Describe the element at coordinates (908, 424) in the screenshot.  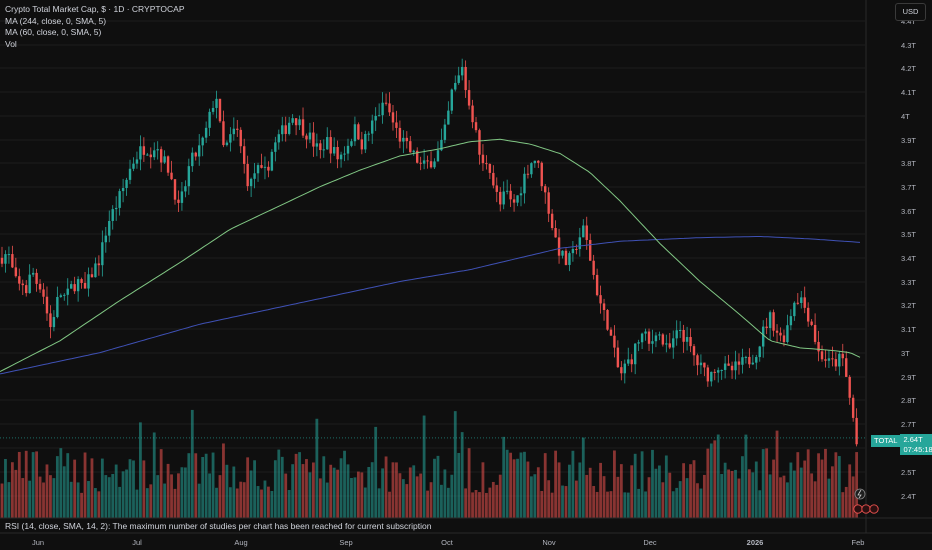
I see `y-tick-label: 2.7T` at that location.